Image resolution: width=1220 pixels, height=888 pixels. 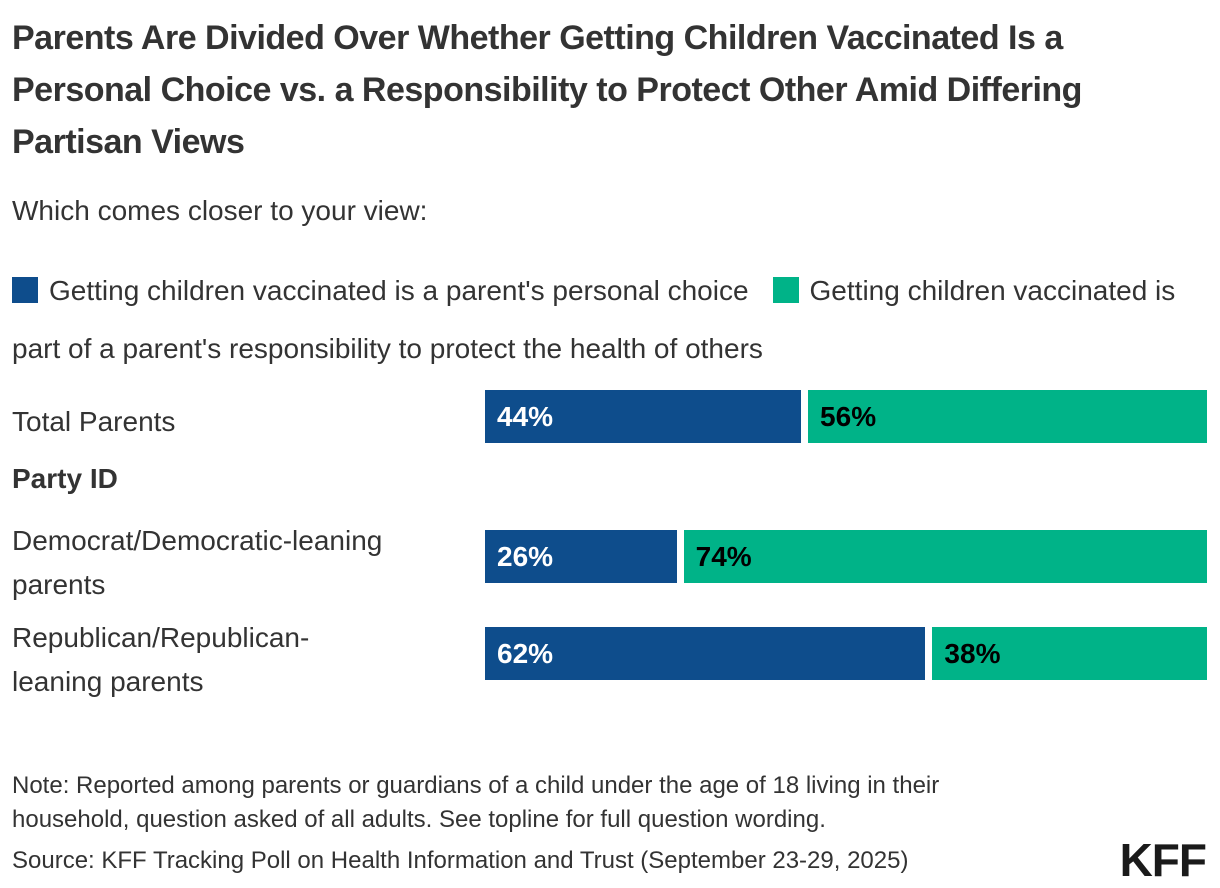 I want to click on row-label-republican: Republican/Republican-leaning parents, so click(x=161, y=659).